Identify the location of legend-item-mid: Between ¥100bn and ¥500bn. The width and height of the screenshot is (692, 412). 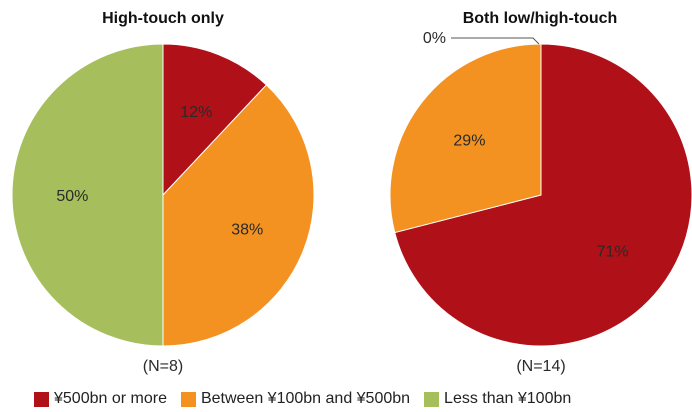
(295, 399).